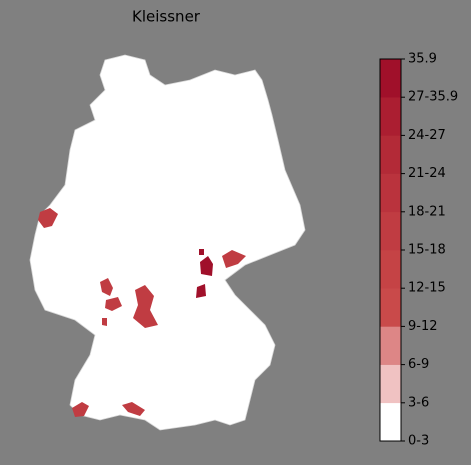 The width and height of the screenshot is (471, 465). What do you see at coordinates (418, 441) in the screenshot?
I see `colorbar-label: 0-3` at bounding box center [418, 441].